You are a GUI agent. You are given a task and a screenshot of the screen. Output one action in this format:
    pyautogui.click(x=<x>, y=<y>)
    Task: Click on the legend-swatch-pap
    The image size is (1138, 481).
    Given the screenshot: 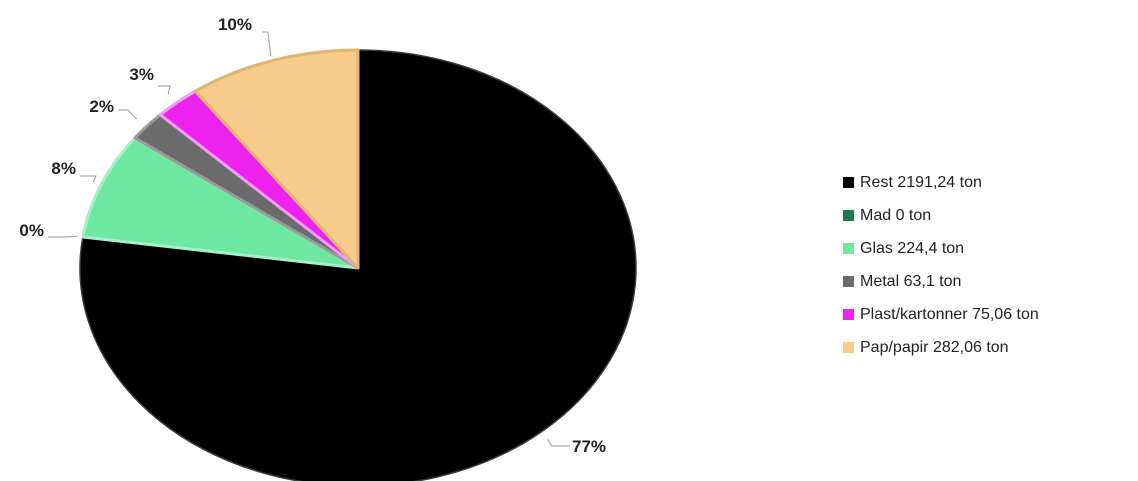 What is the action you would take?
    pyautogui.click(x=848, y=347)
    